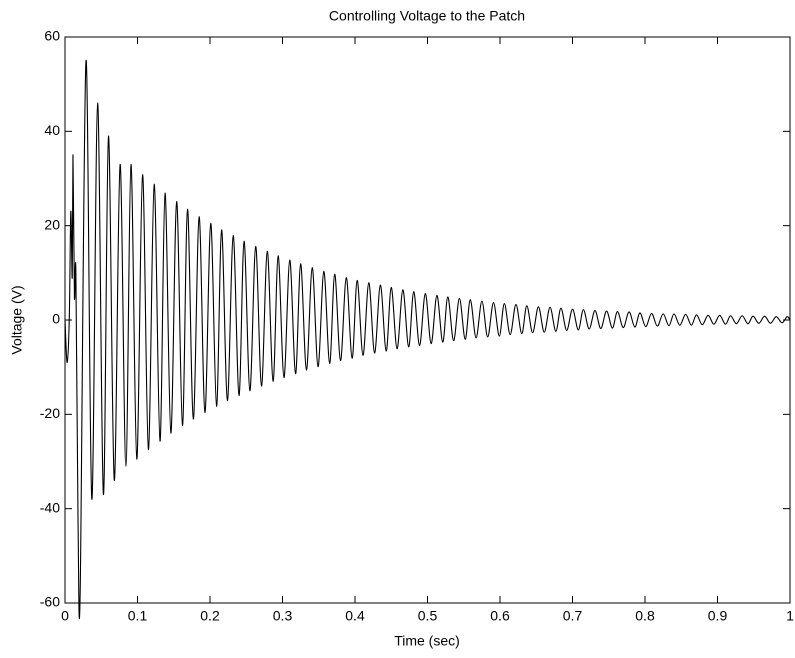 The width and height of the screenshot is (795, 658). I want to click on x-tick-label: 0.6, so click(500, 616).